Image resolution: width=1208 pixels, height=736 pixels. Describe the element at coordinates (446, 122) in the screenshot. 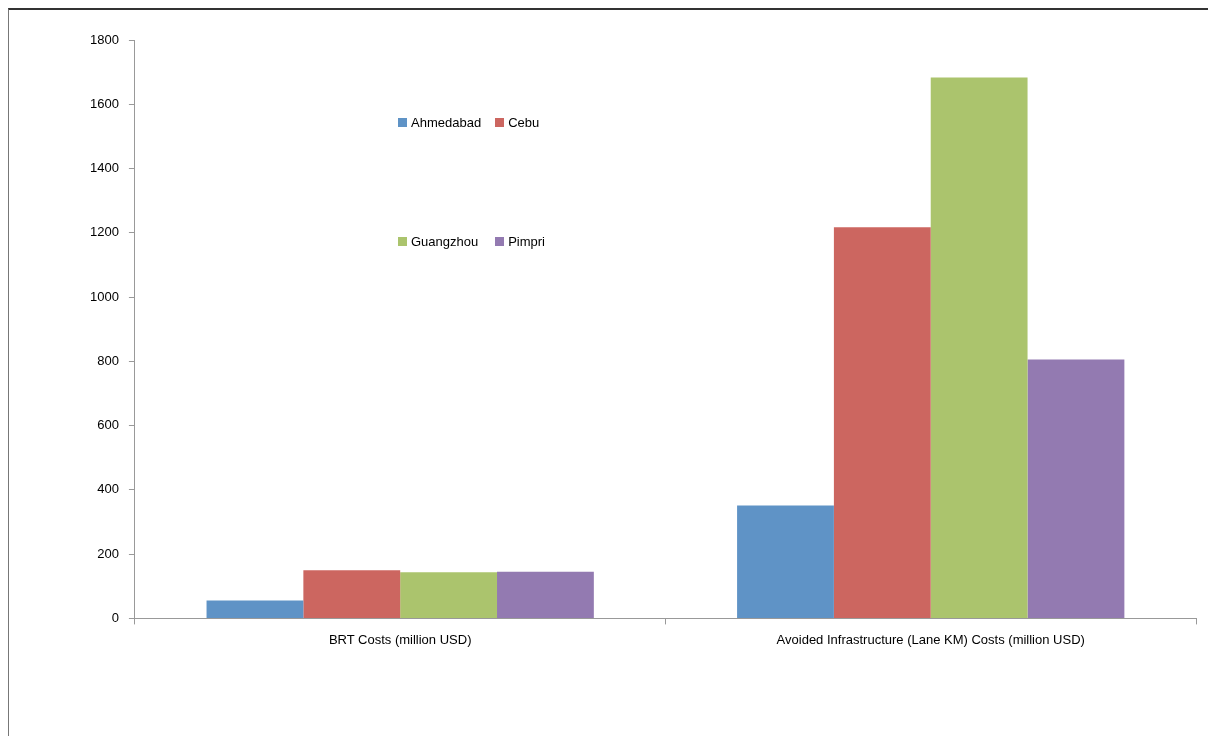

I see `legend-label: Ahmedabad` at that location.